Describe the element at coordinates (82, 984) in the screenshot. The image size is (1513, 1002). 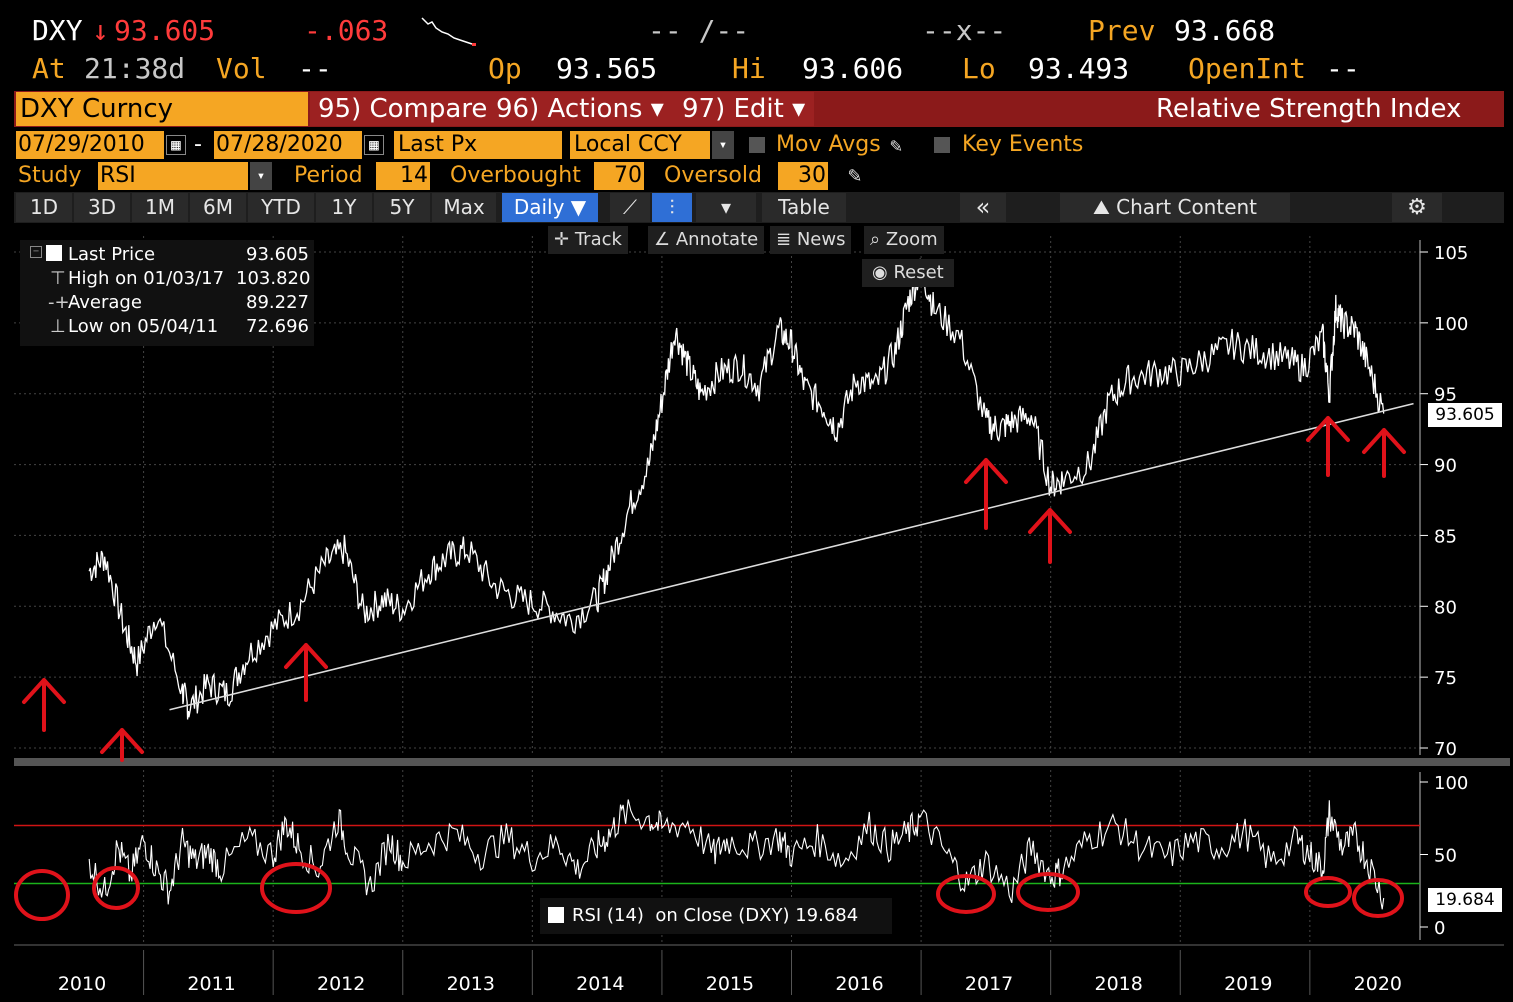
I see `x-tick-label: 2010` at that location.